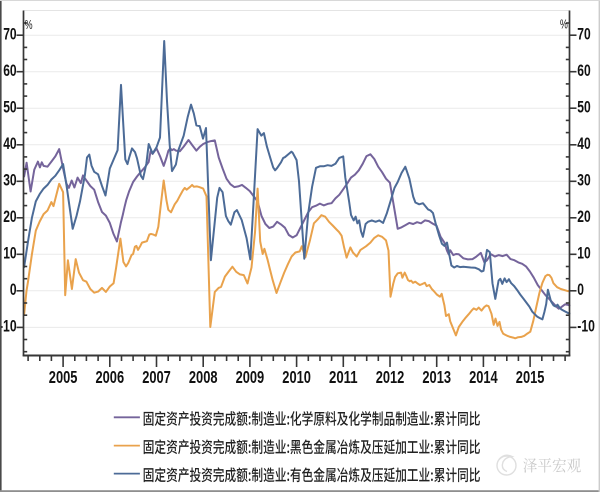  What do you see at coordinates (156, 377) in the screenshot?
I see `svg-text: 2007` at bounding box center [156, 377].